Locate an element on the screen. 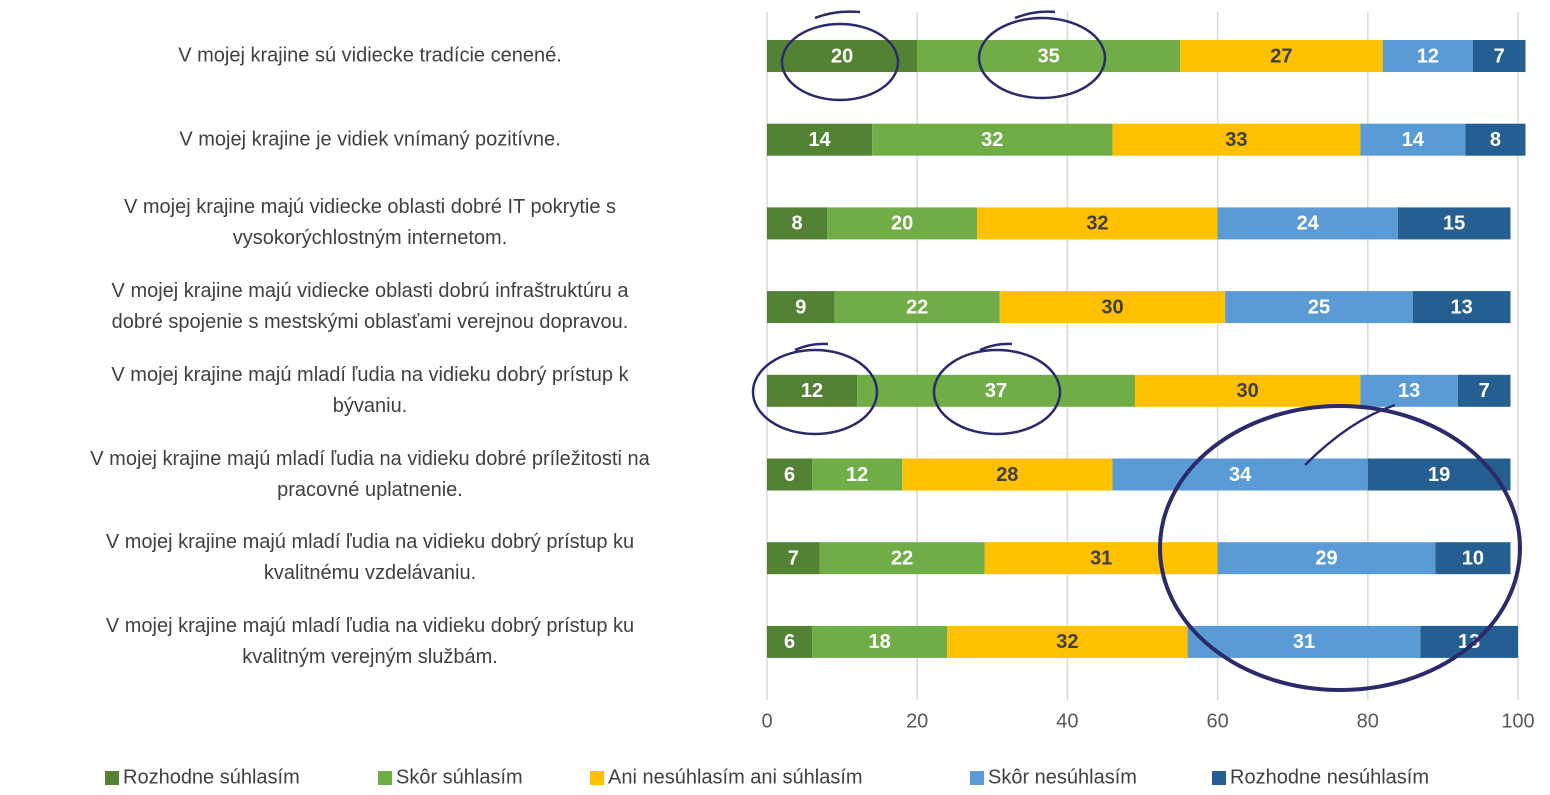  data-label: 33 is located at coordinates (1236, 140).